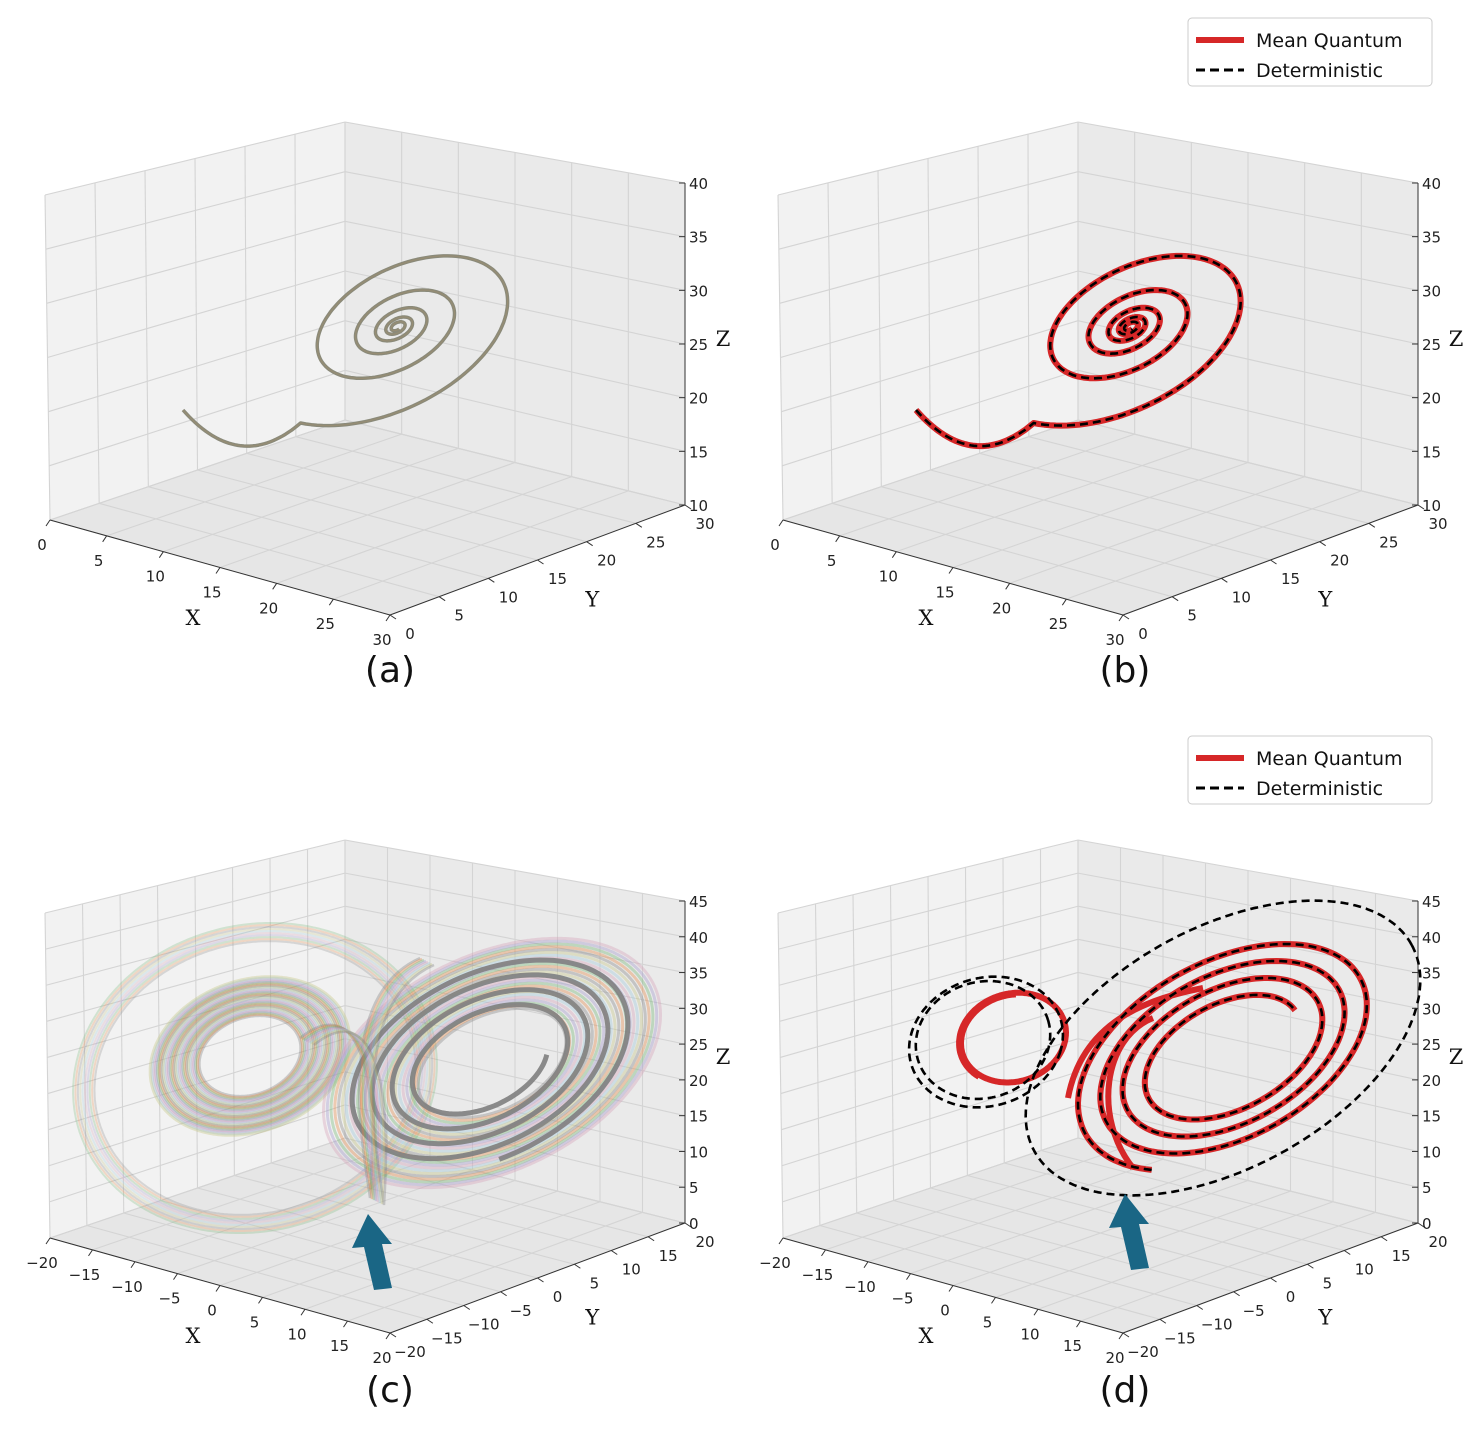 The height and width of the screenshot is (1440, 1464). I want to click on x-tick-label: 30, so click(381, 640).